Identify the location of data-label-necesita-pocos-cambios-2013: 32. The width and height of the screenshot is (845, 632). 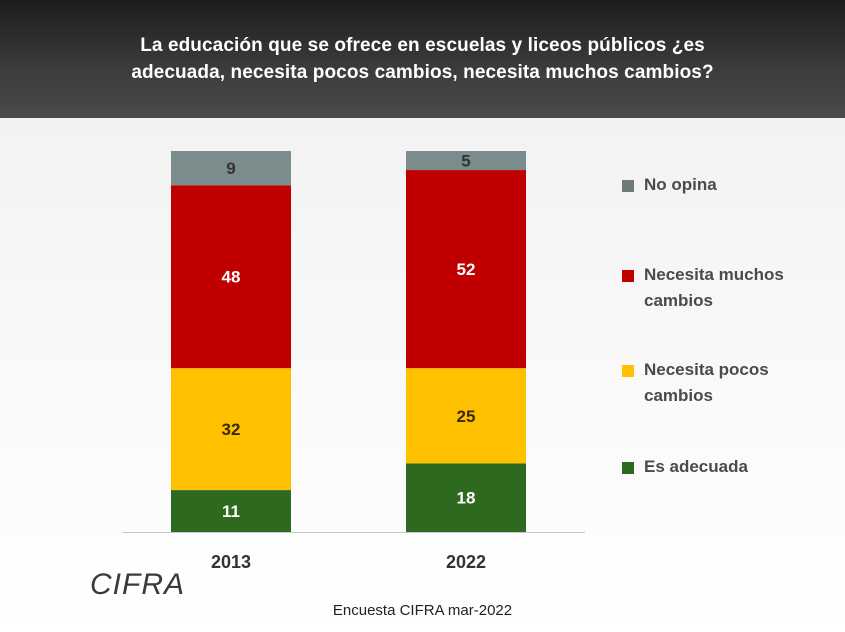
(231, 429).